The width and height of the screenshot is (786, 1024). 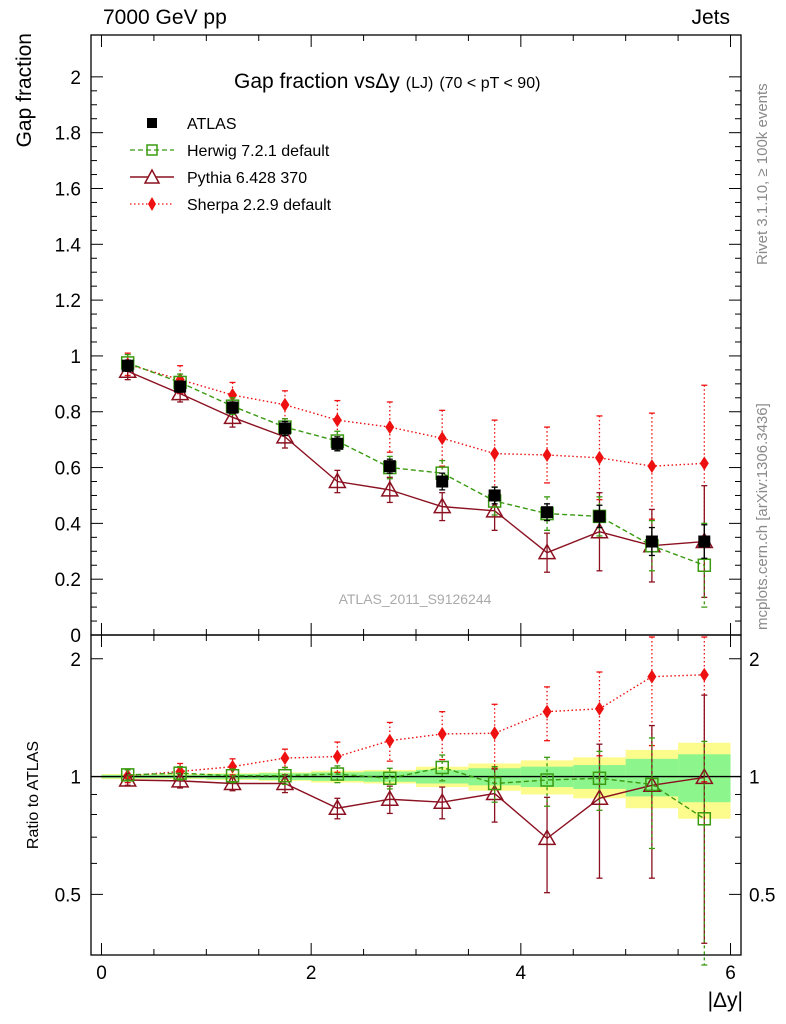 I want to click on y-tick-label-main: 0.8, so click(x=68, y=413).